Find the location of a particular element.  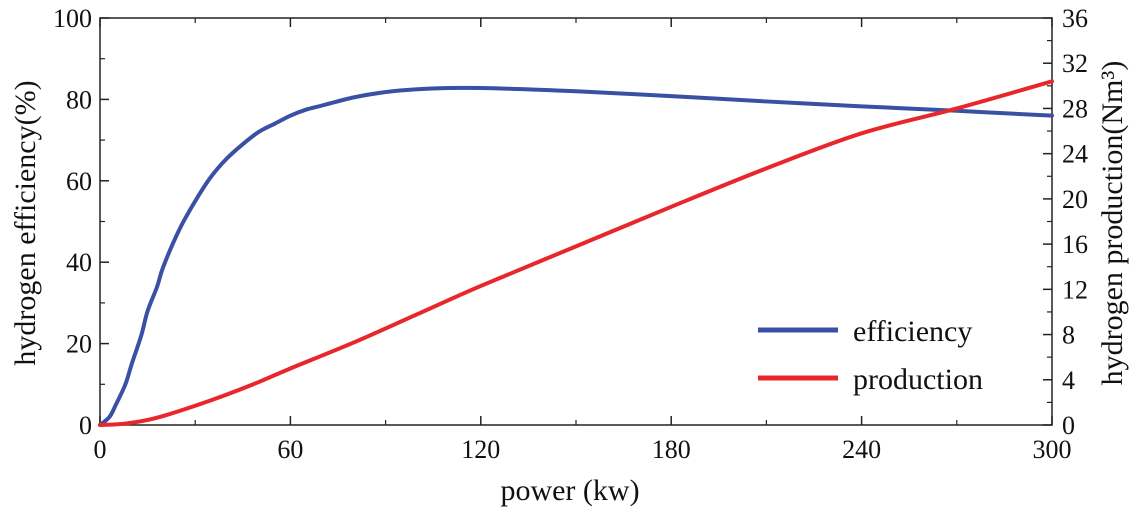

x-tick-label: 240 is located at coordinates (861, 449).